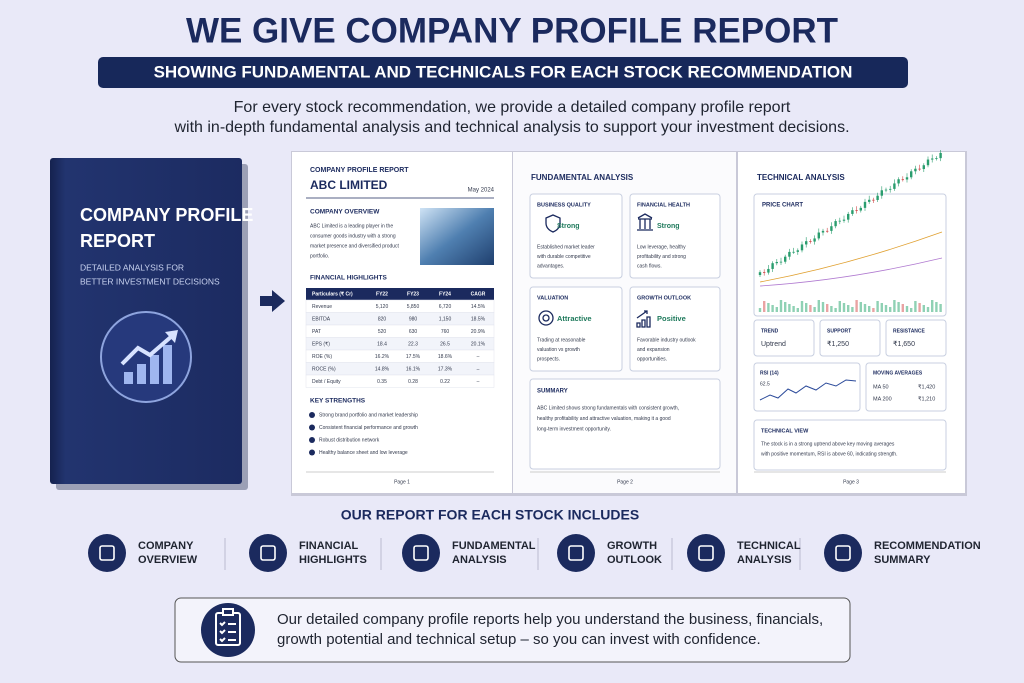  I want to click on book-emblem, so click(146, 357).